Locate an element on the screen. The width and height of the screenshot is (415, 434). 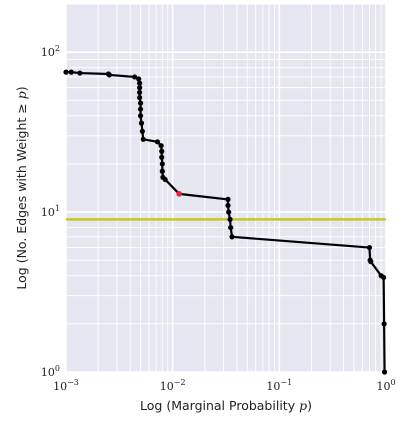
y-axis-label: Log (No. Edges with Weight ≥ p) is located at coordinates (21, 187).